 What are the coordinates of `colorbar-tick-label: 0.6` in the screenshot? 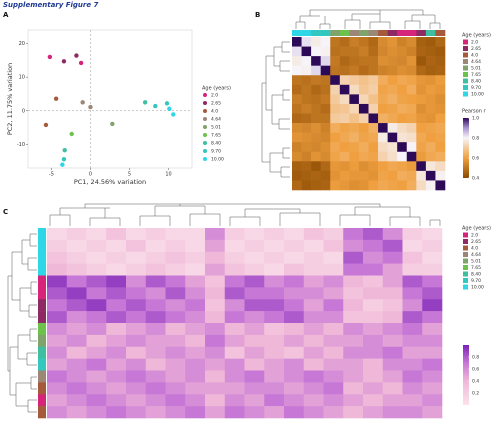 It's located at (475, 159).